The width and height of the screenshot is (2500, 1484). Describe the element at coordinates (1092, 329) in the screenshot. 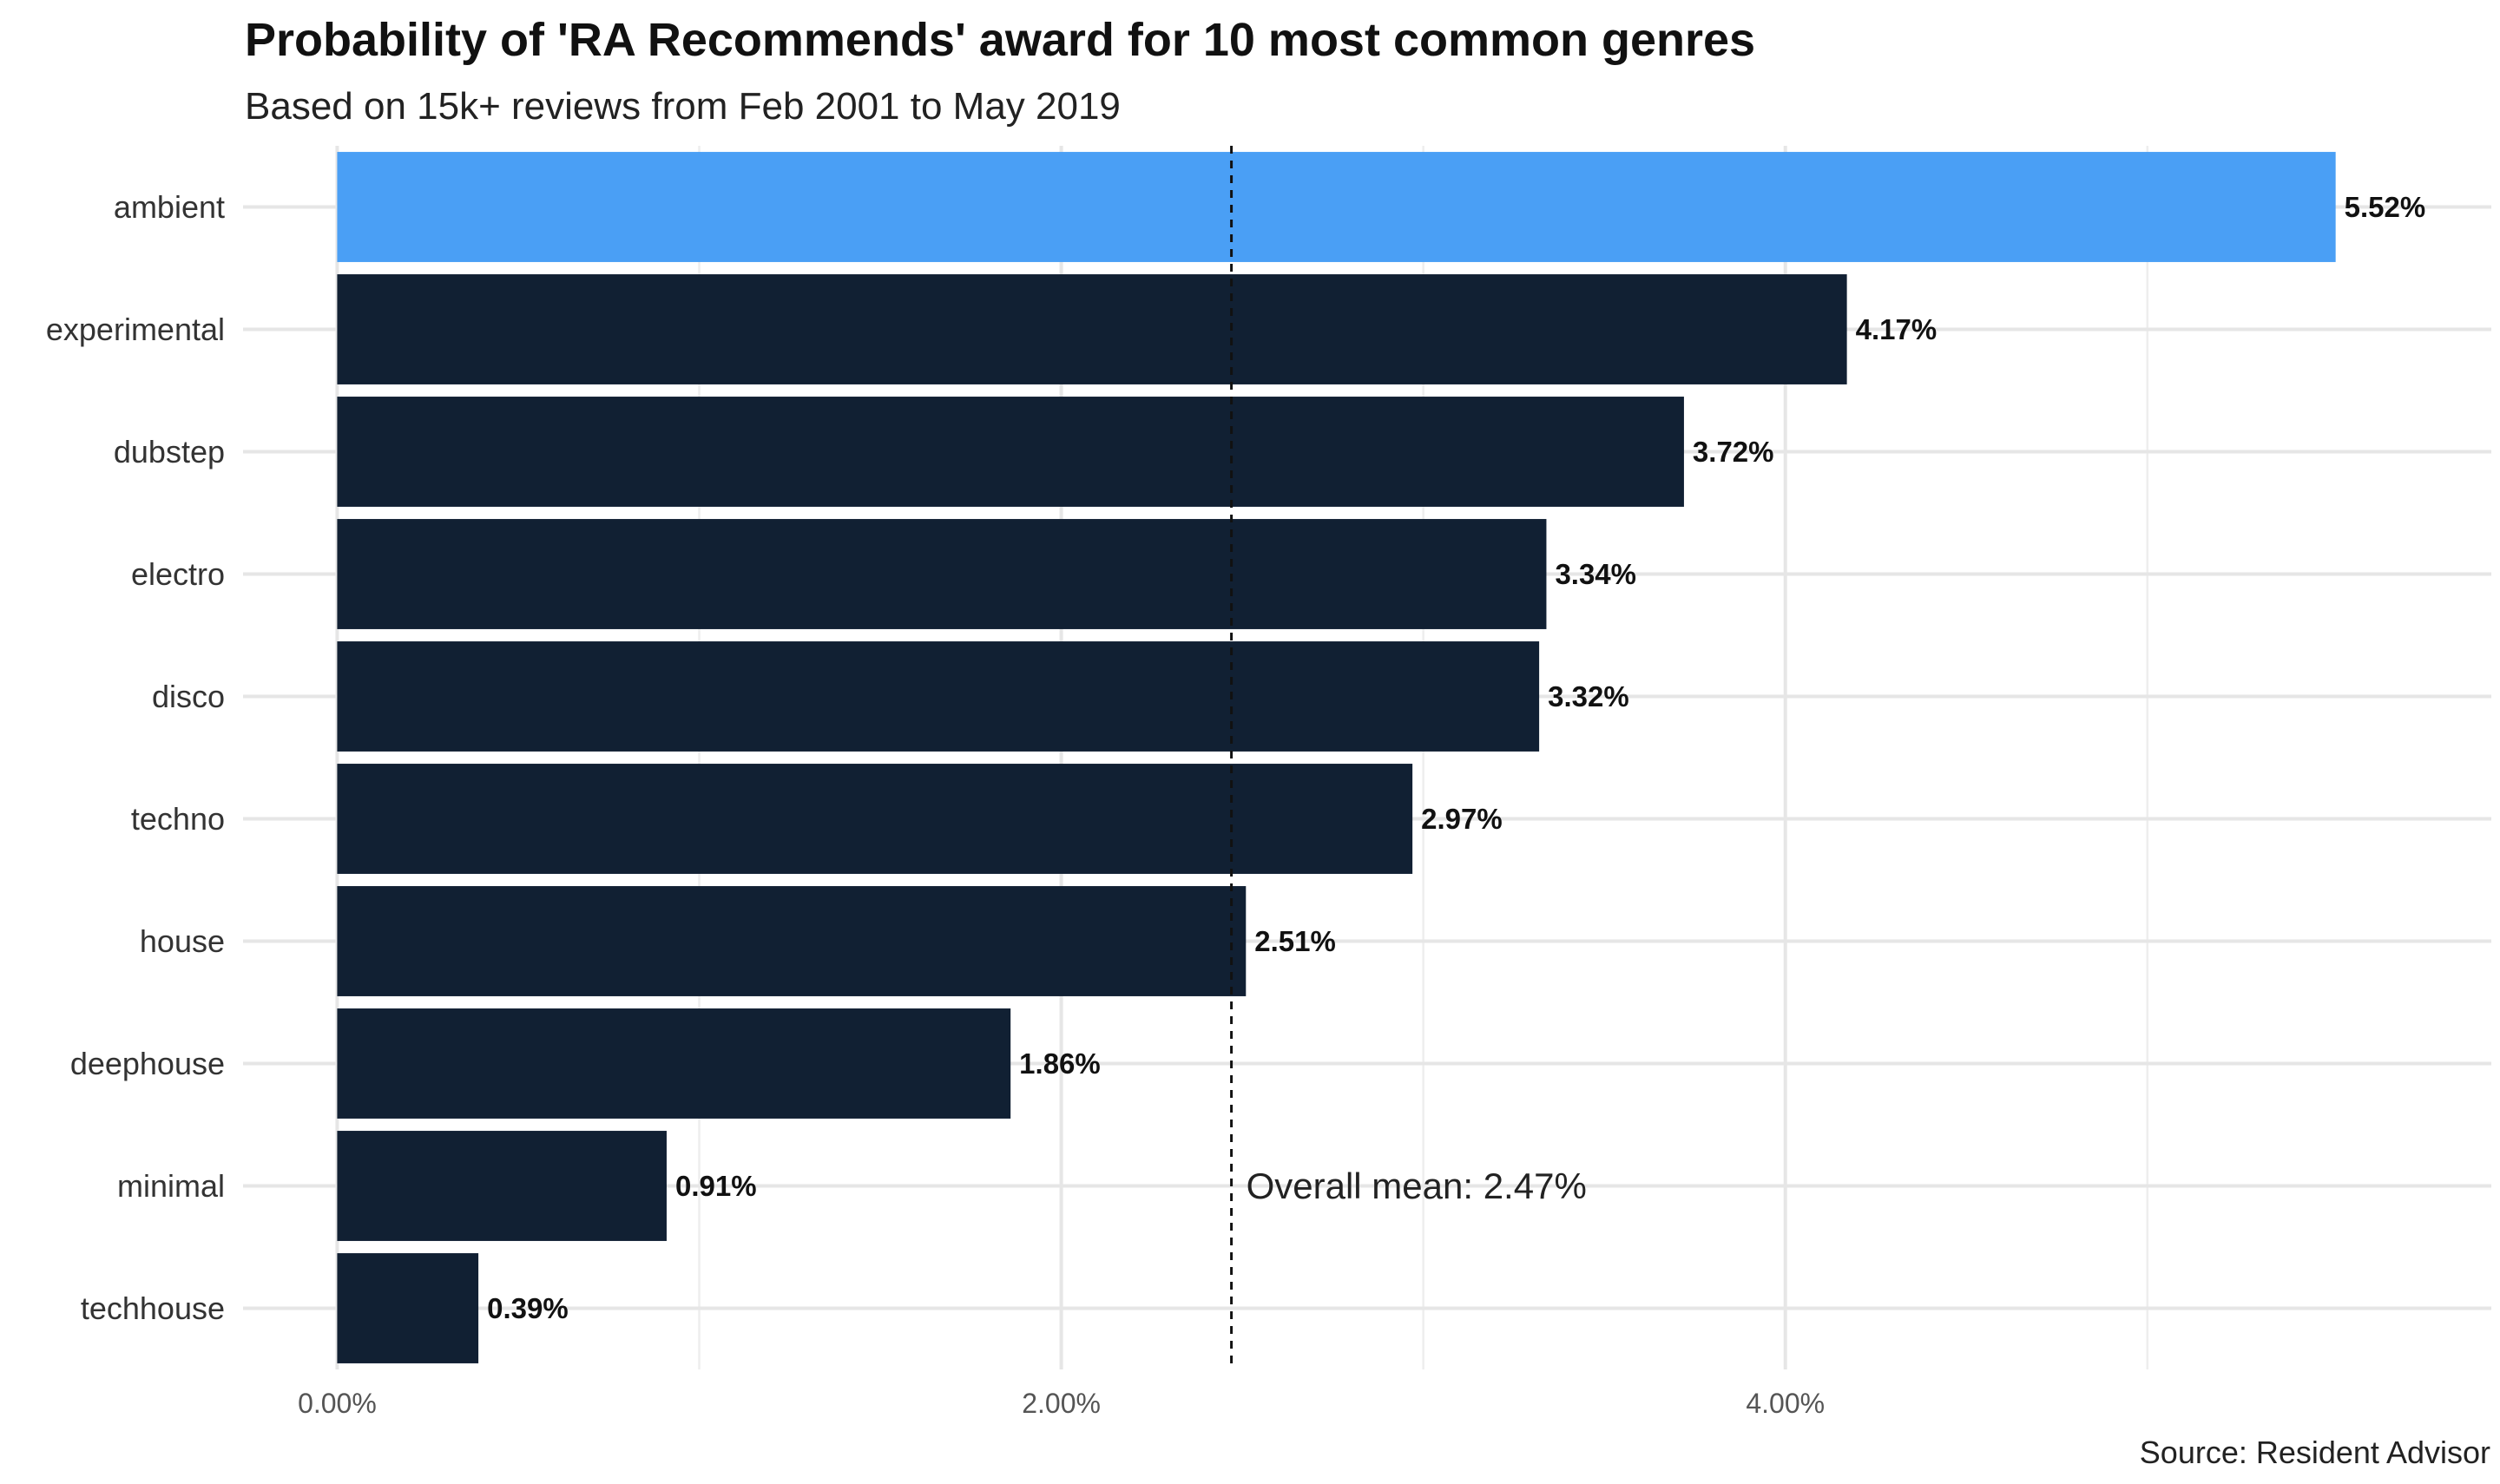

I see `bar-experimental` at that location.